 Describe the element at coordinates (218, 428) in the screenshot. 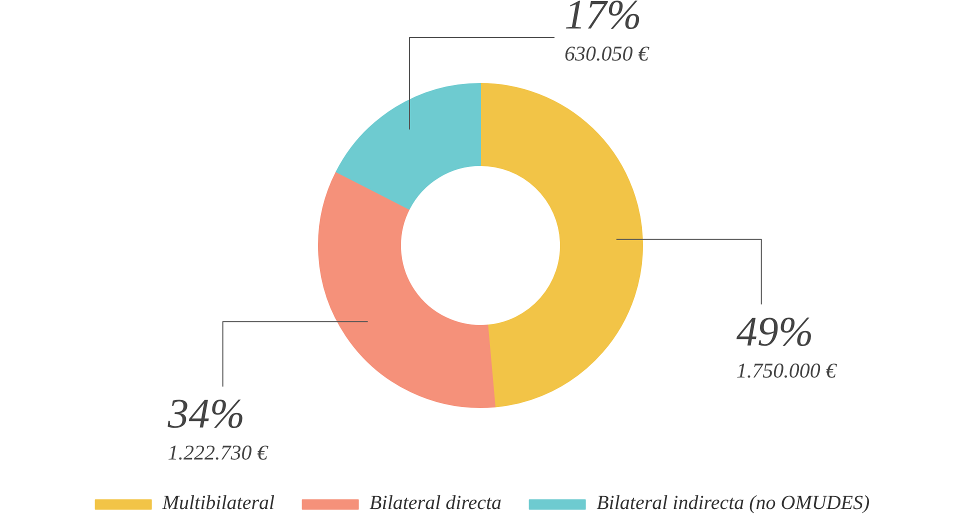

I see `data-label: 34% 1.222.730 €` at that location.